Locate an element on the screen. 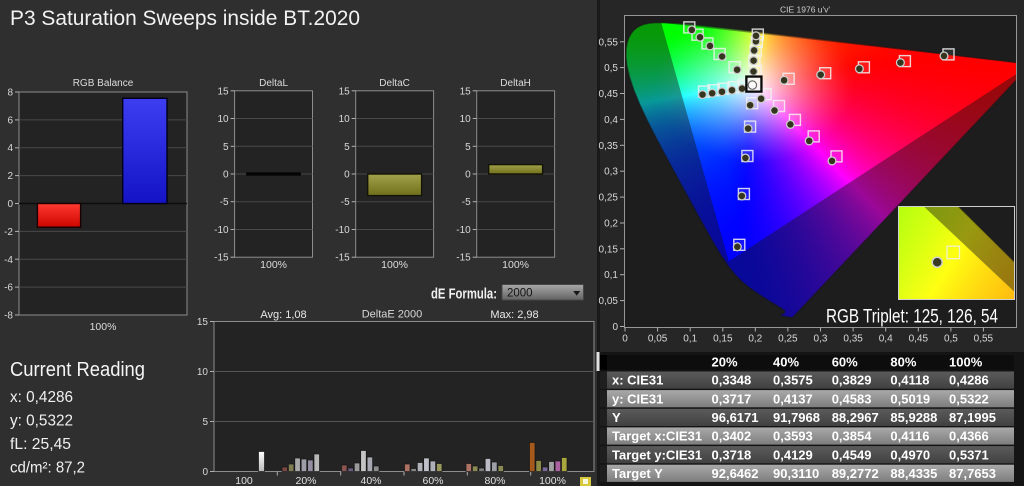 The width and height of the screenshot is (1024, 486). svg-text: 8 is located at coordinates (10, 93).